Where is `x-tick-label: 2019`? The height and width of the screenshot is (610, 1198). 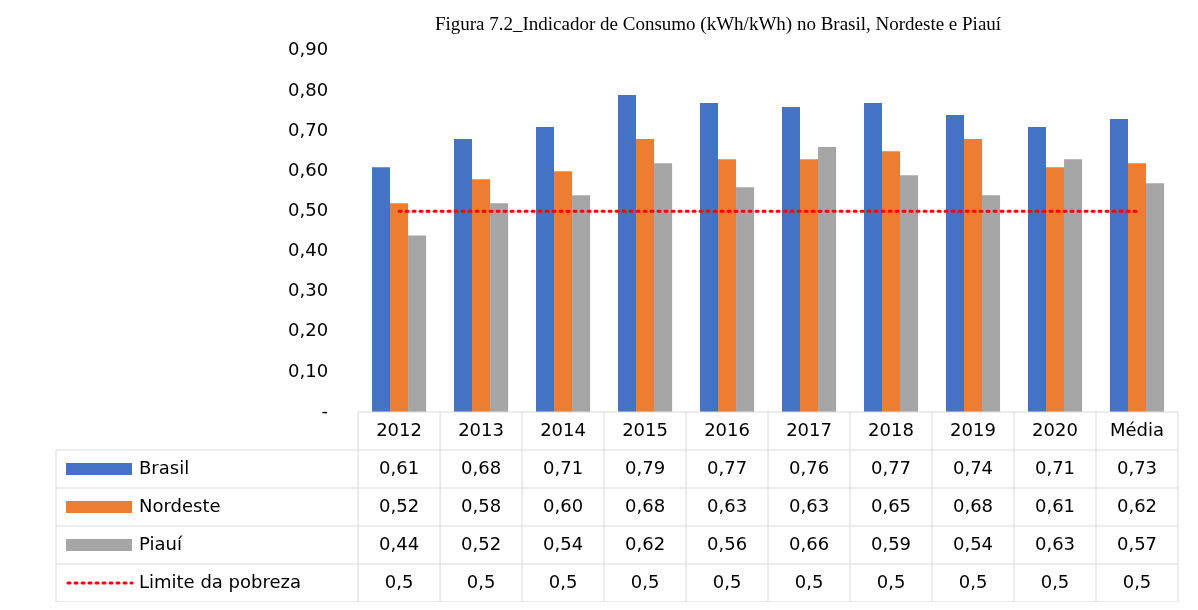 x-tick-label: 2019 is located at coordinates (973, 429).